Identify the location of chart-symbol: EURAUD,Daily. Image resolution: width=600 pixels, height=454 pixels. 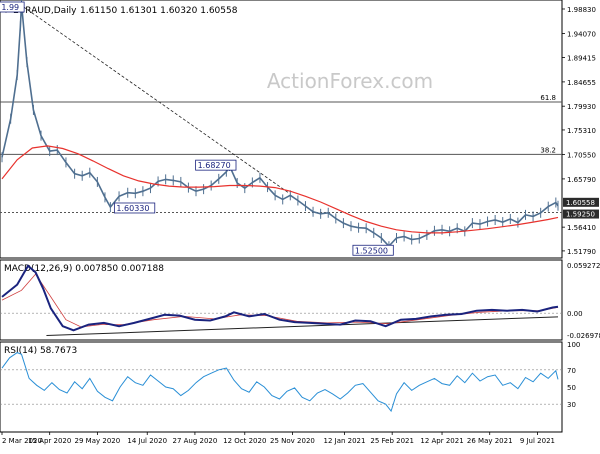
(45, 11).